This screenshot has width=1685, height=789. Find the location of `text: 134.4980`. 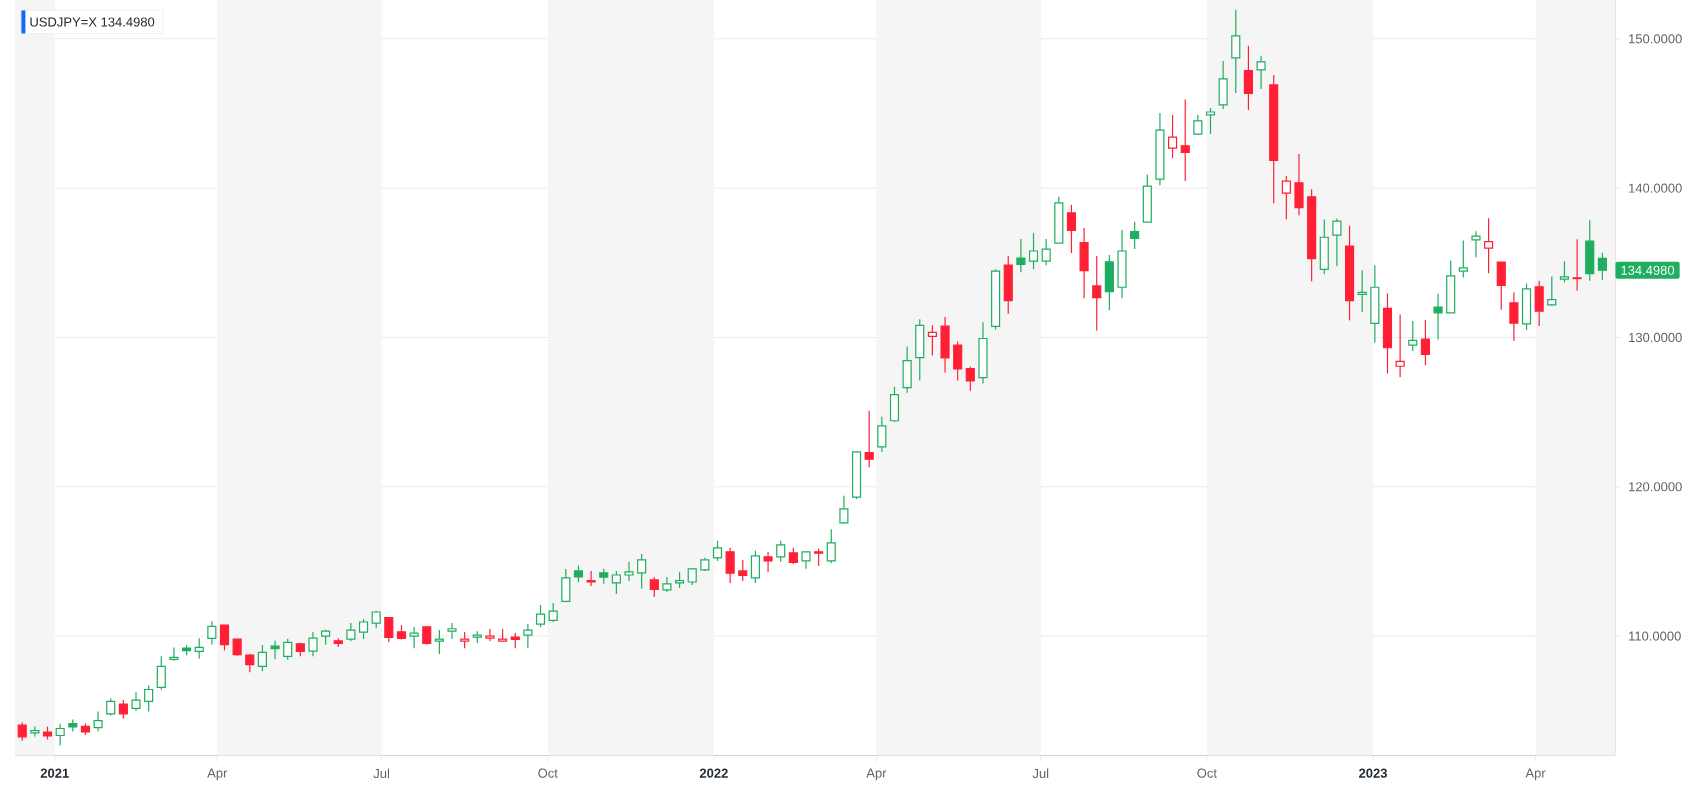

text: 134.4980 is located at coordinates (1648, 270).